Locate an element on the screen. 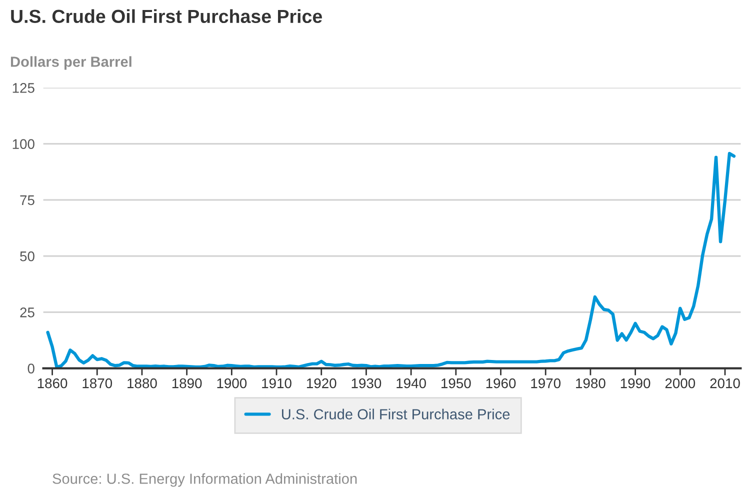 The image size is (743, 495). x-tick-label: 1940 is located at coordinates (411, 383).